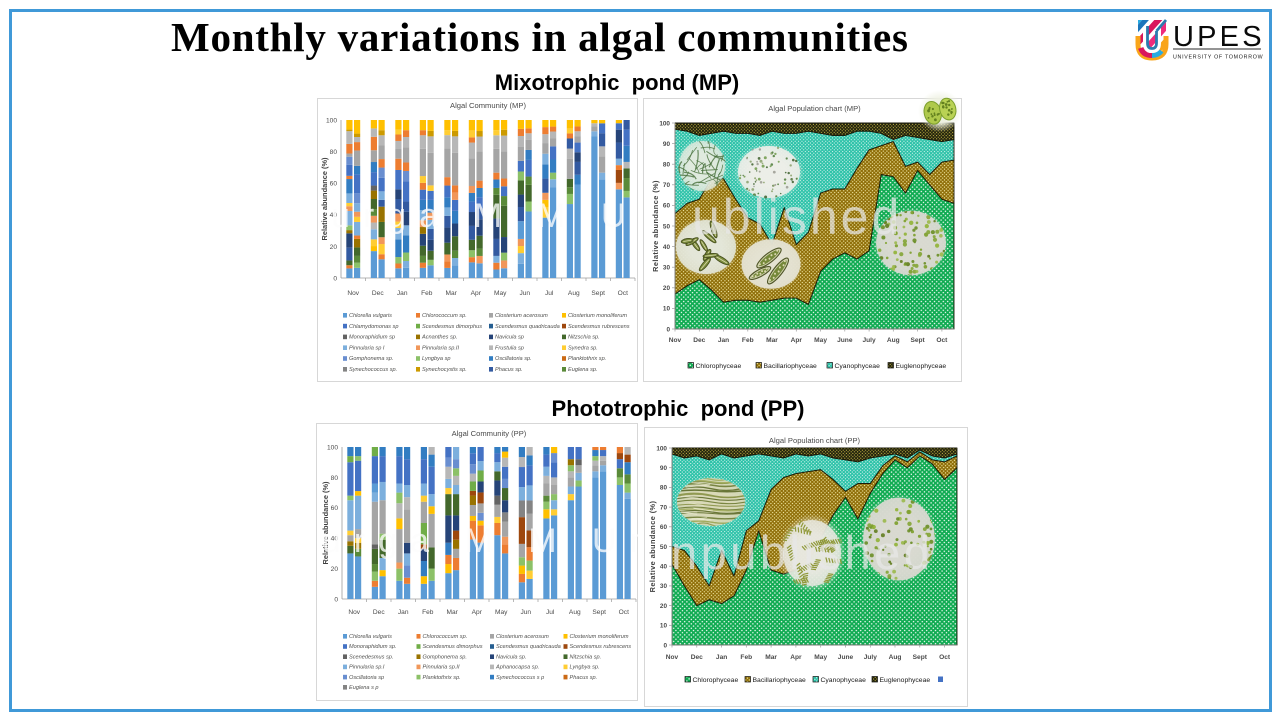 The image size is (1280, 720). Describe the element at coordinates (779, 680) in the screenshot. I see `svg-text: Bacillariophyceae` at that location.